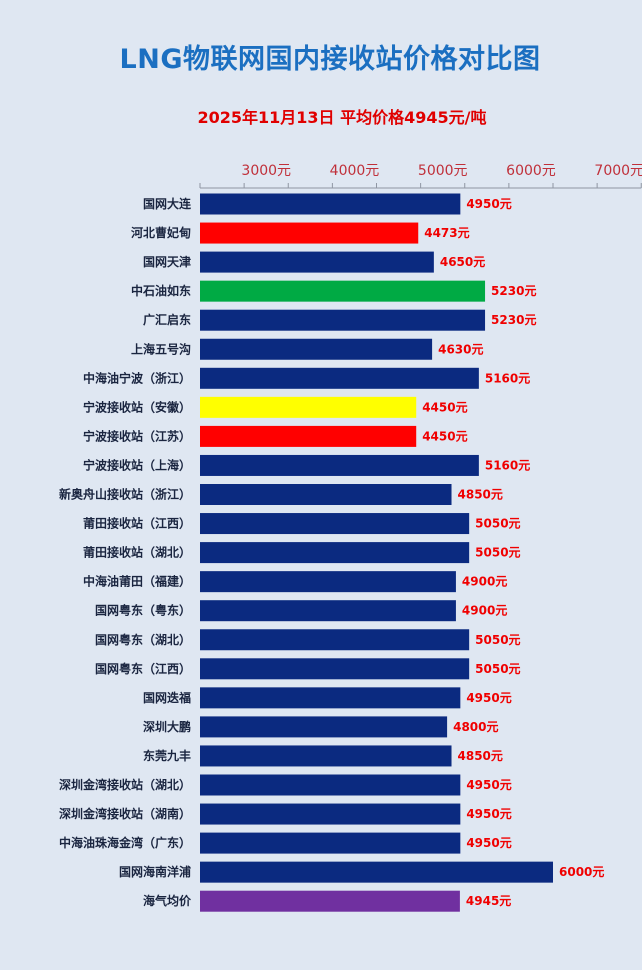 The width and height of the screenshot is (642, 970). I want to click on category-label: 东莞九丰, so click(167, 755).